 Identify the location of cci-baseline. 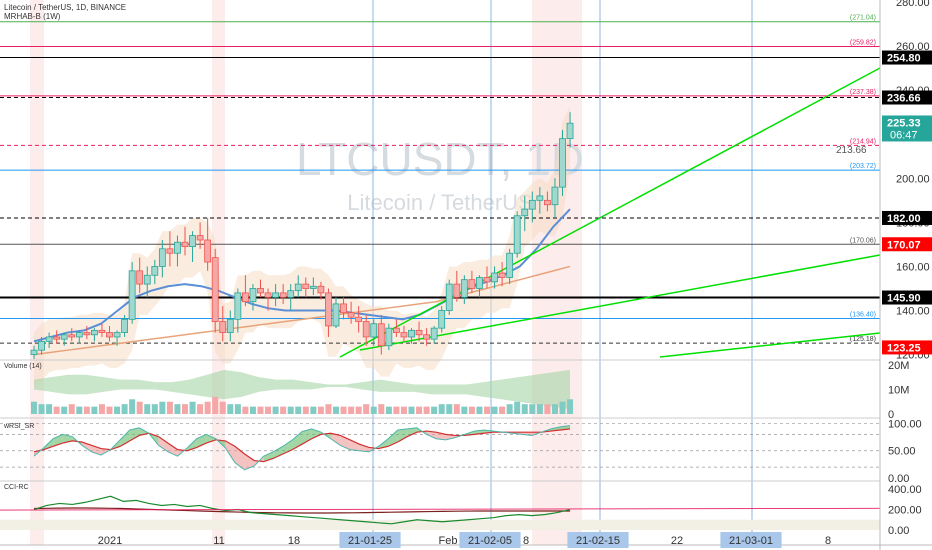
(302, 510).